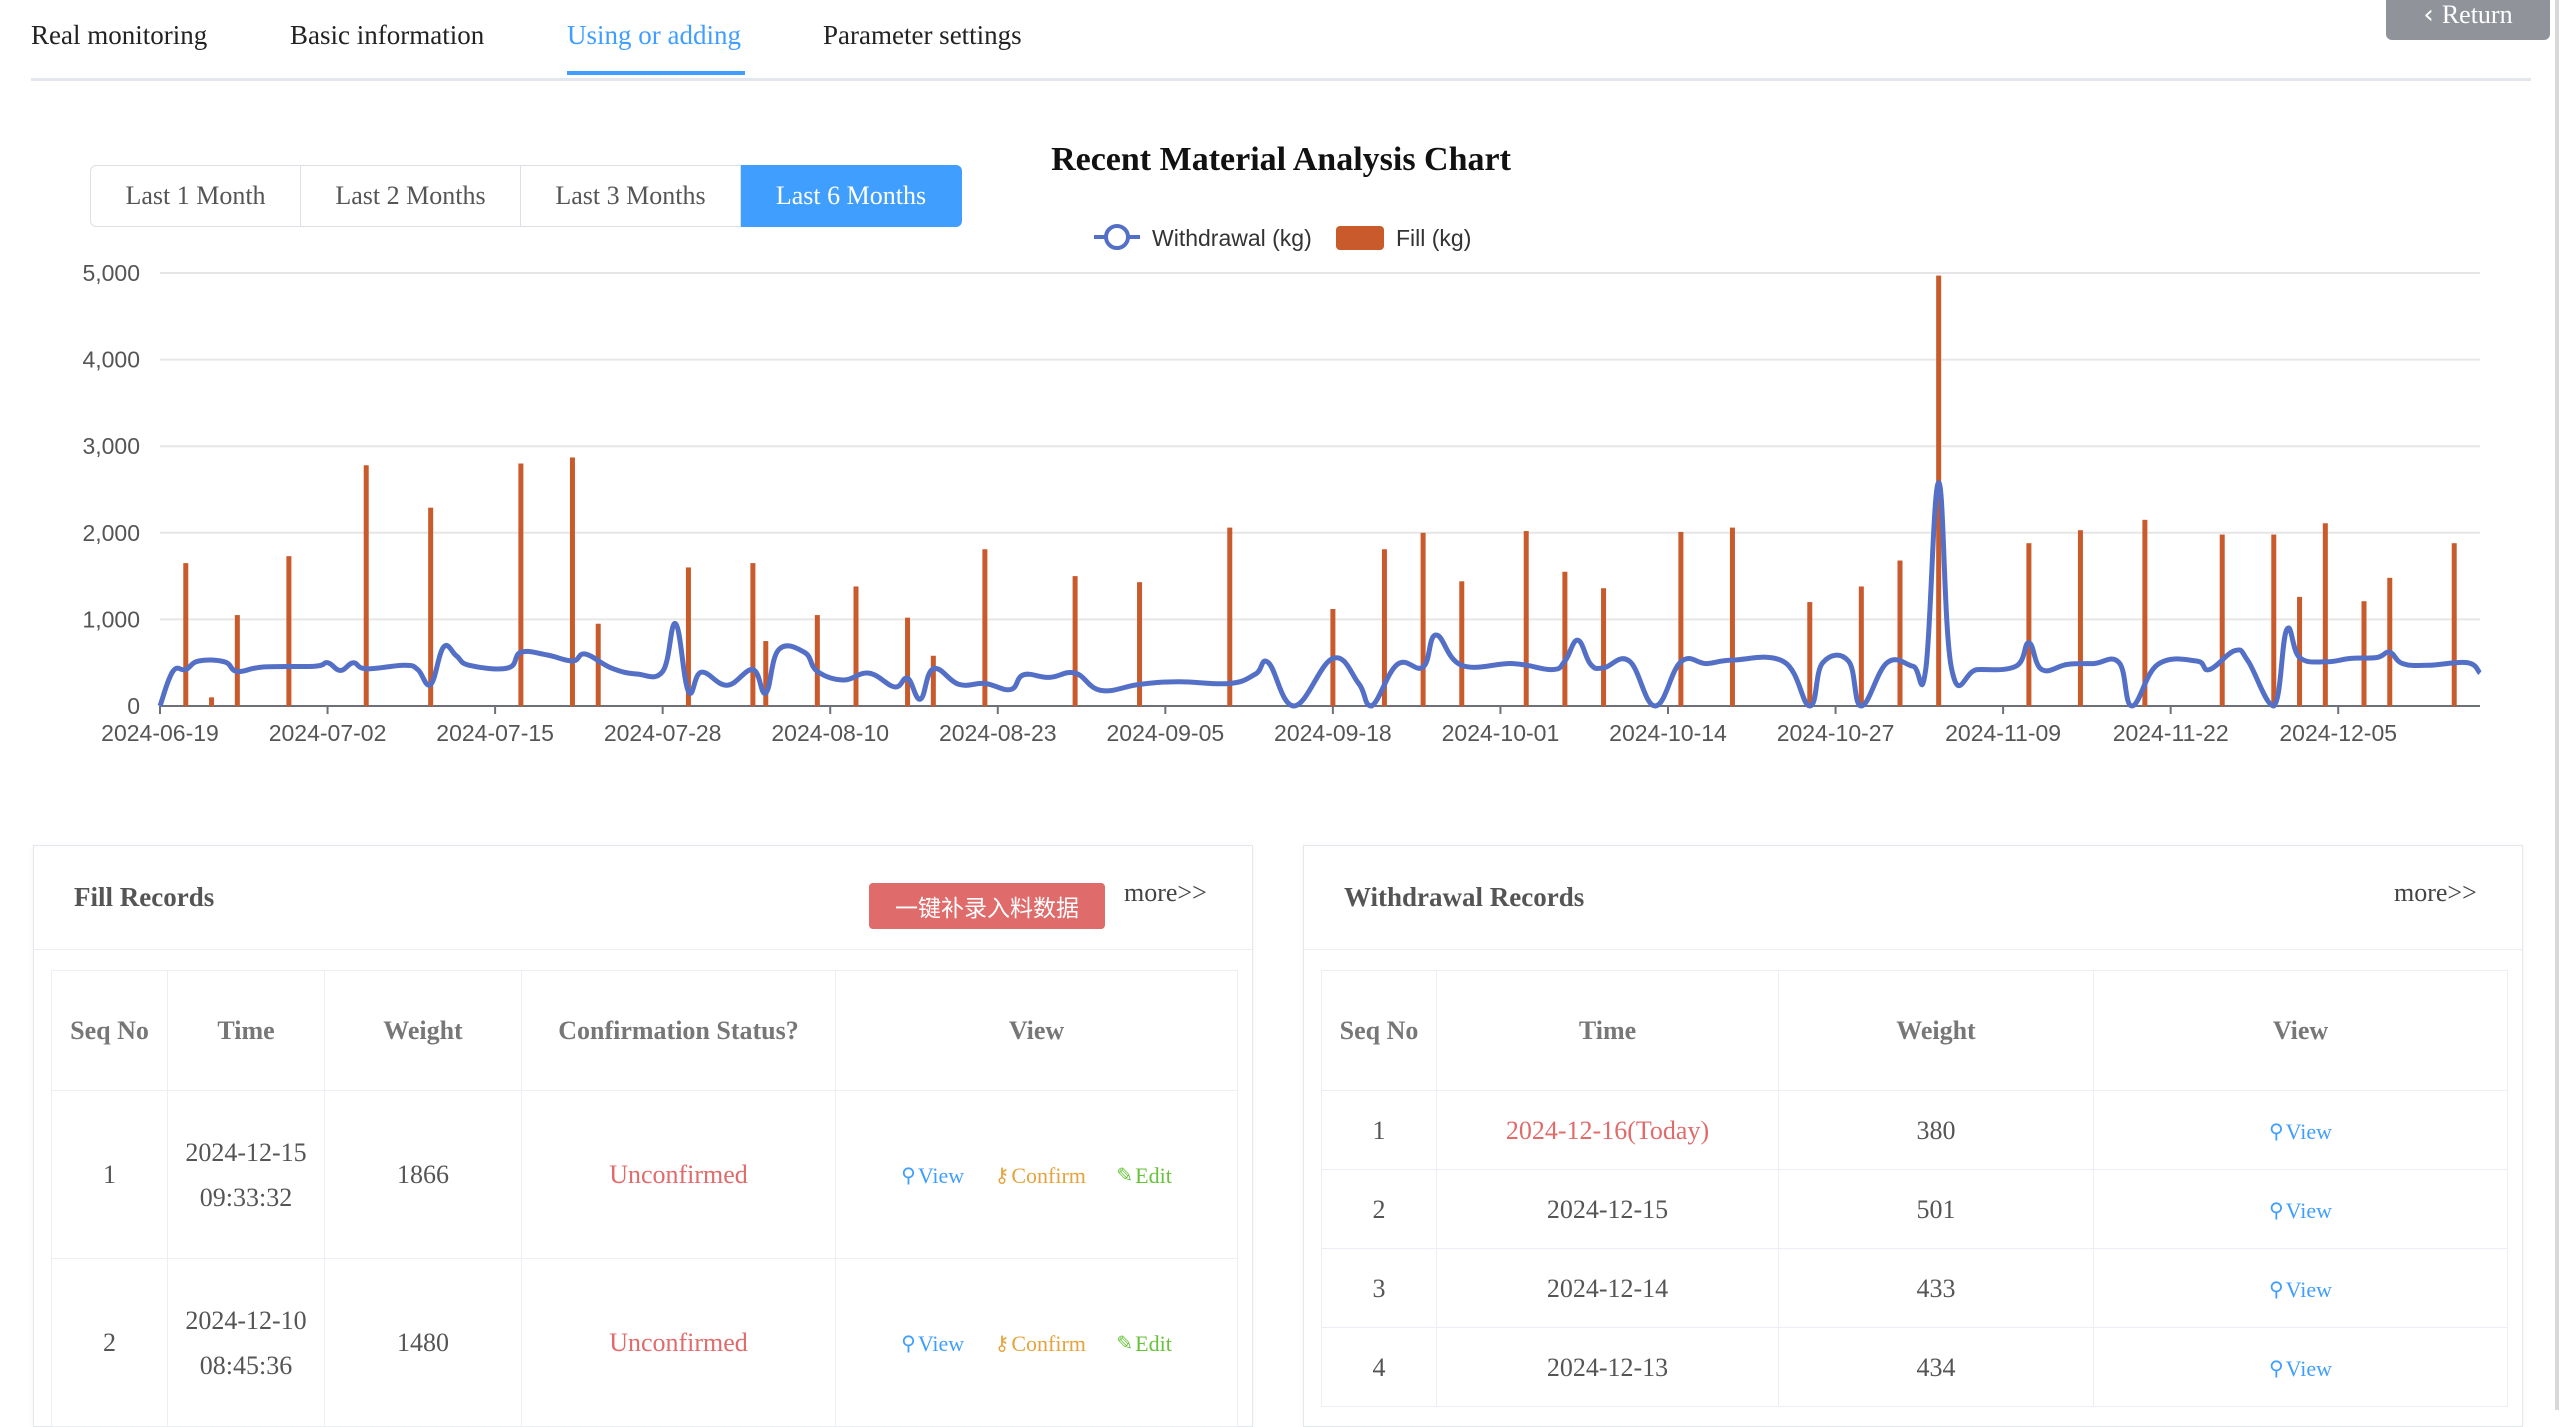 Image resolution: width=2560 pixels, height=1427 pixels. Describe the element at coordinates (1607, 1367) in the screenshot. I see `cell-time: 2024-12-13` at that location.